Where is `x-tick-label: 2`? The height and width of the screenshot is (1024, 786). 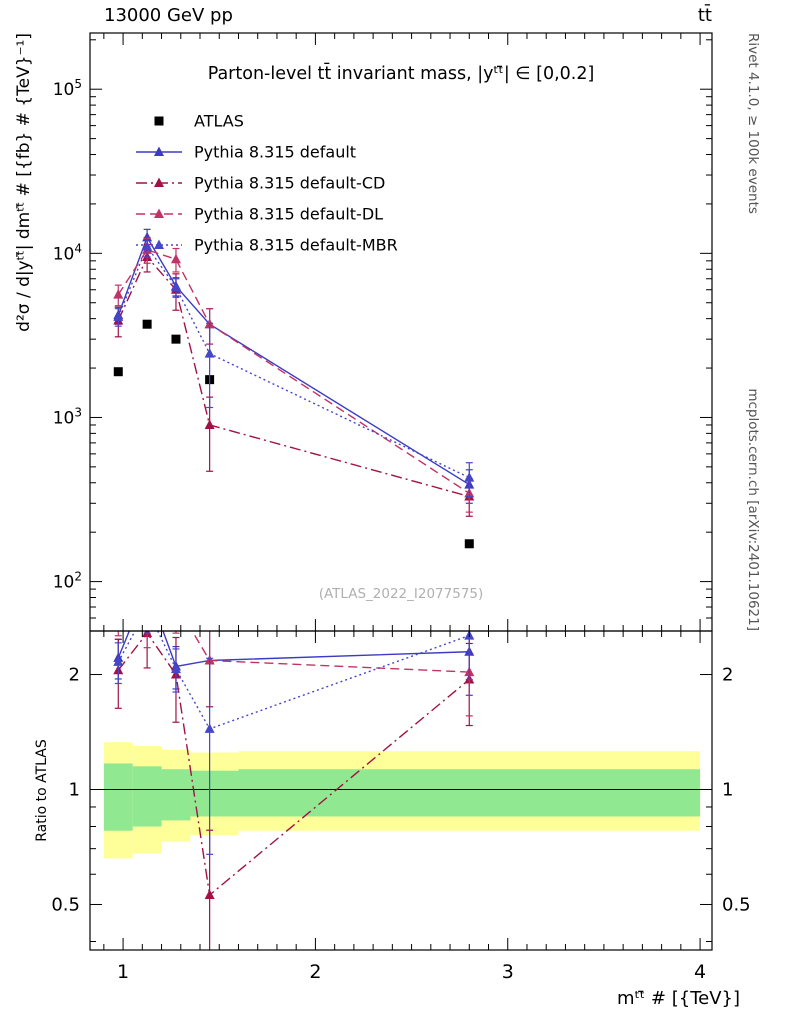
x-tick-label: 2 is located at coordinates (315, 972).